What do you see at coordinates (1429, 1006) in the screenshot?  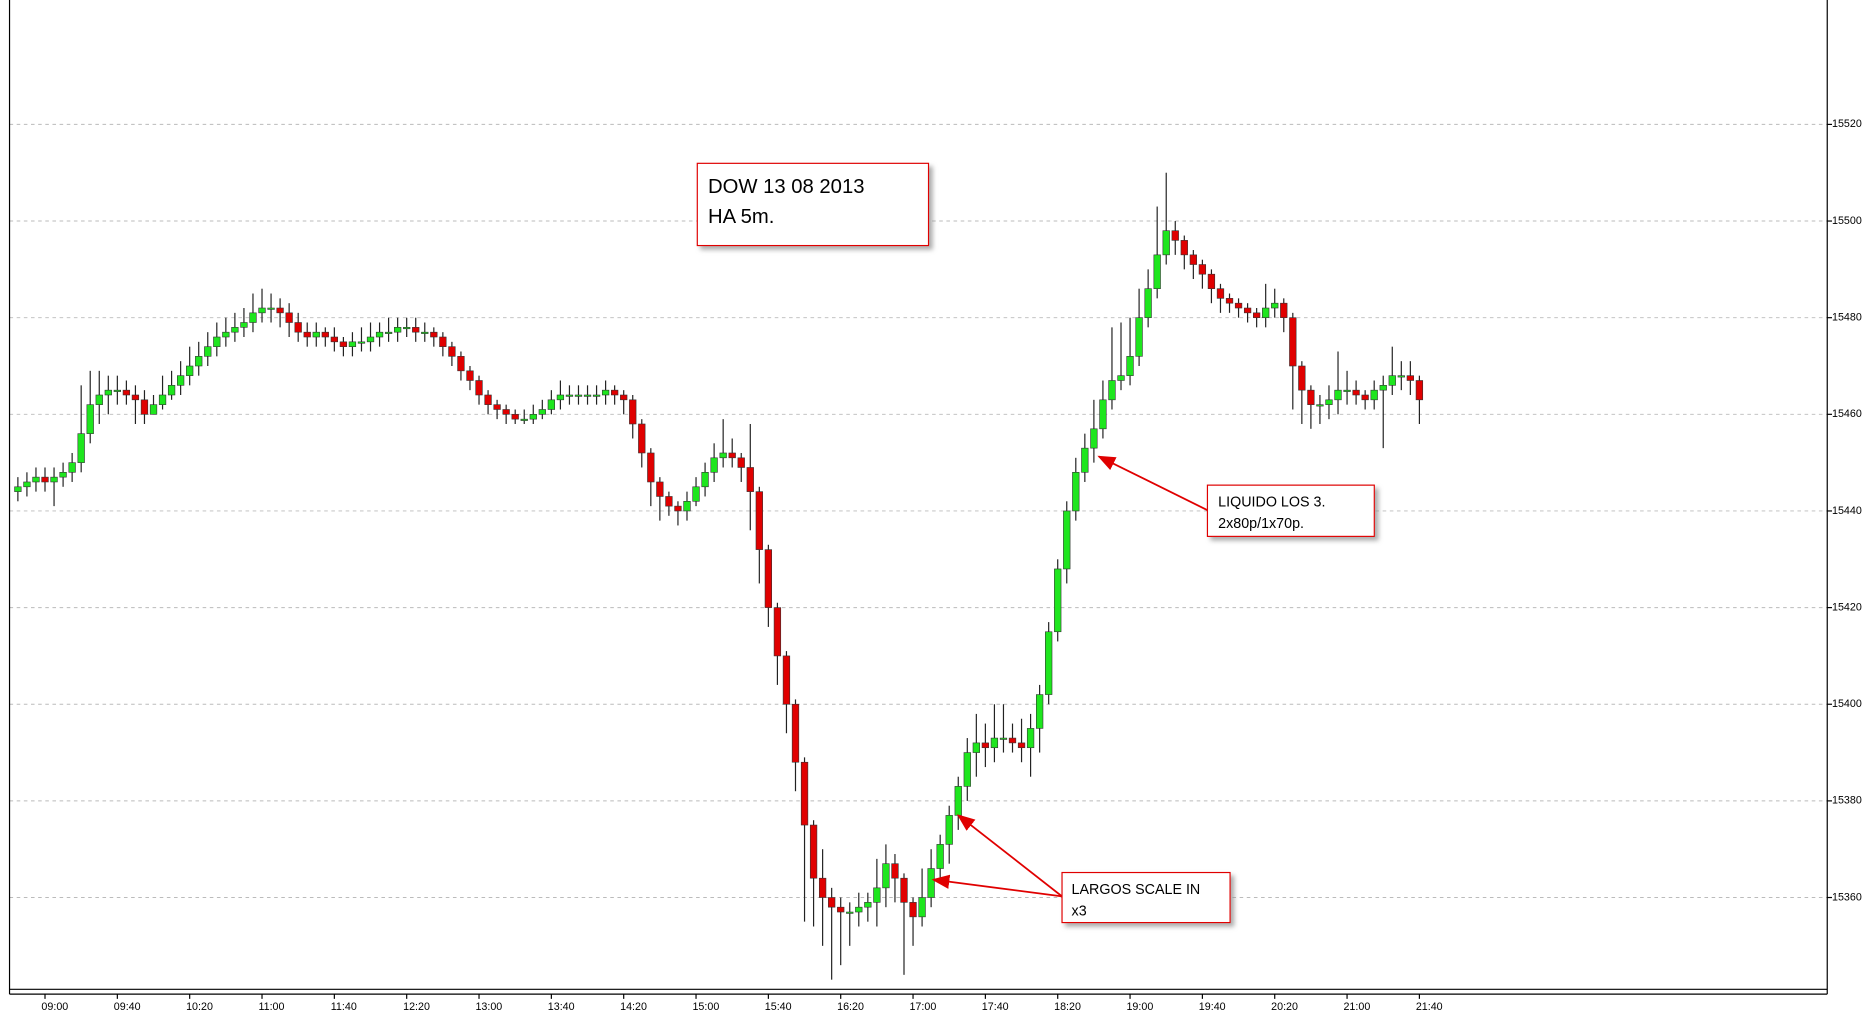 I see `x-tick-label: 21:40` at bounding box center [1429, 1006].